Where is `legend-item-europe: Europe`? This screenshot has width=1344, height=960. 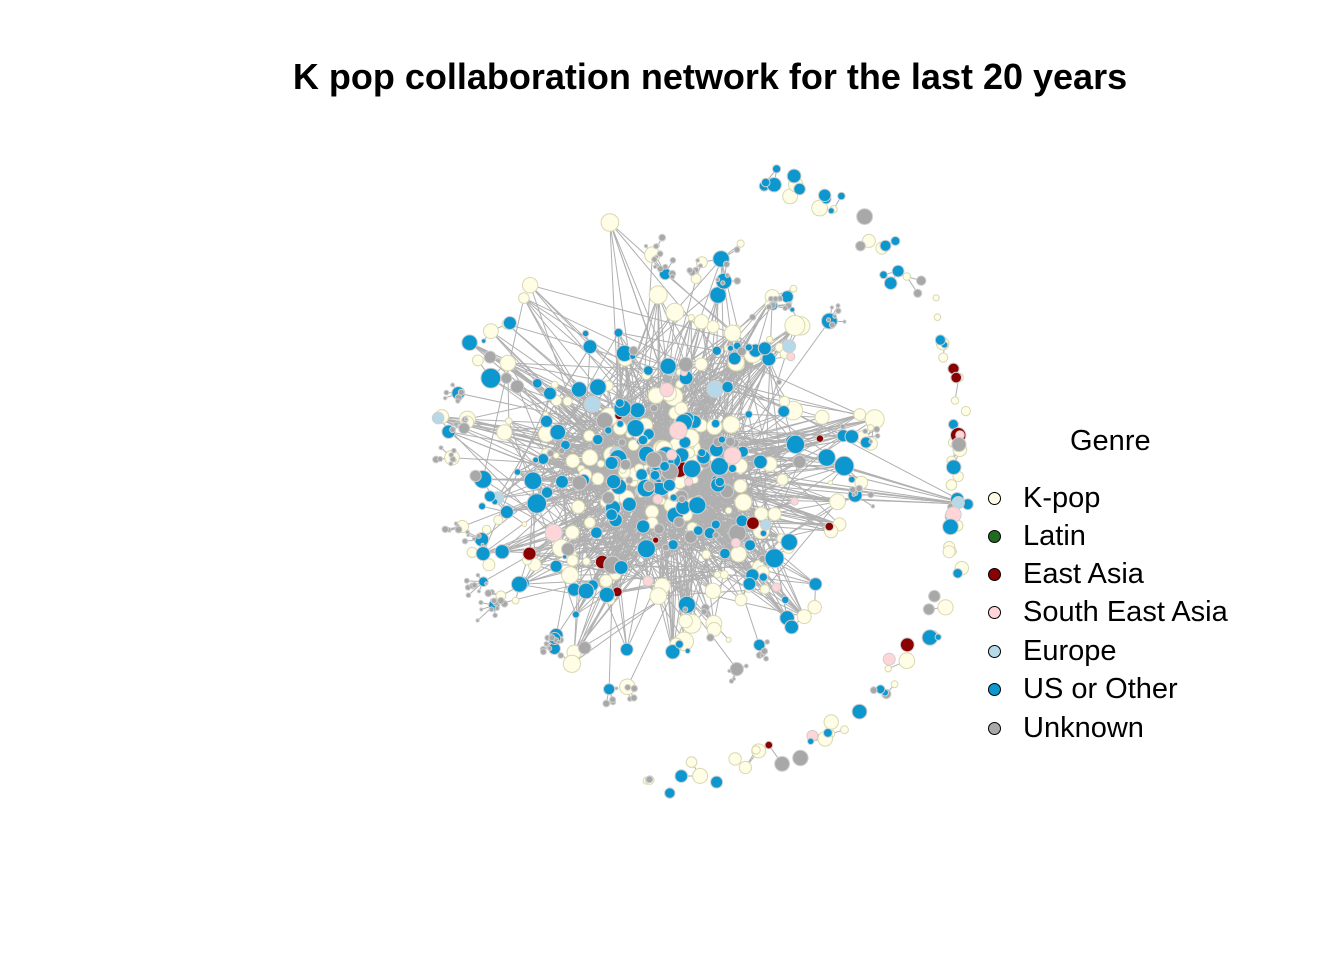 legend-item-europe: Europe is located at coordinates (1049, 651).